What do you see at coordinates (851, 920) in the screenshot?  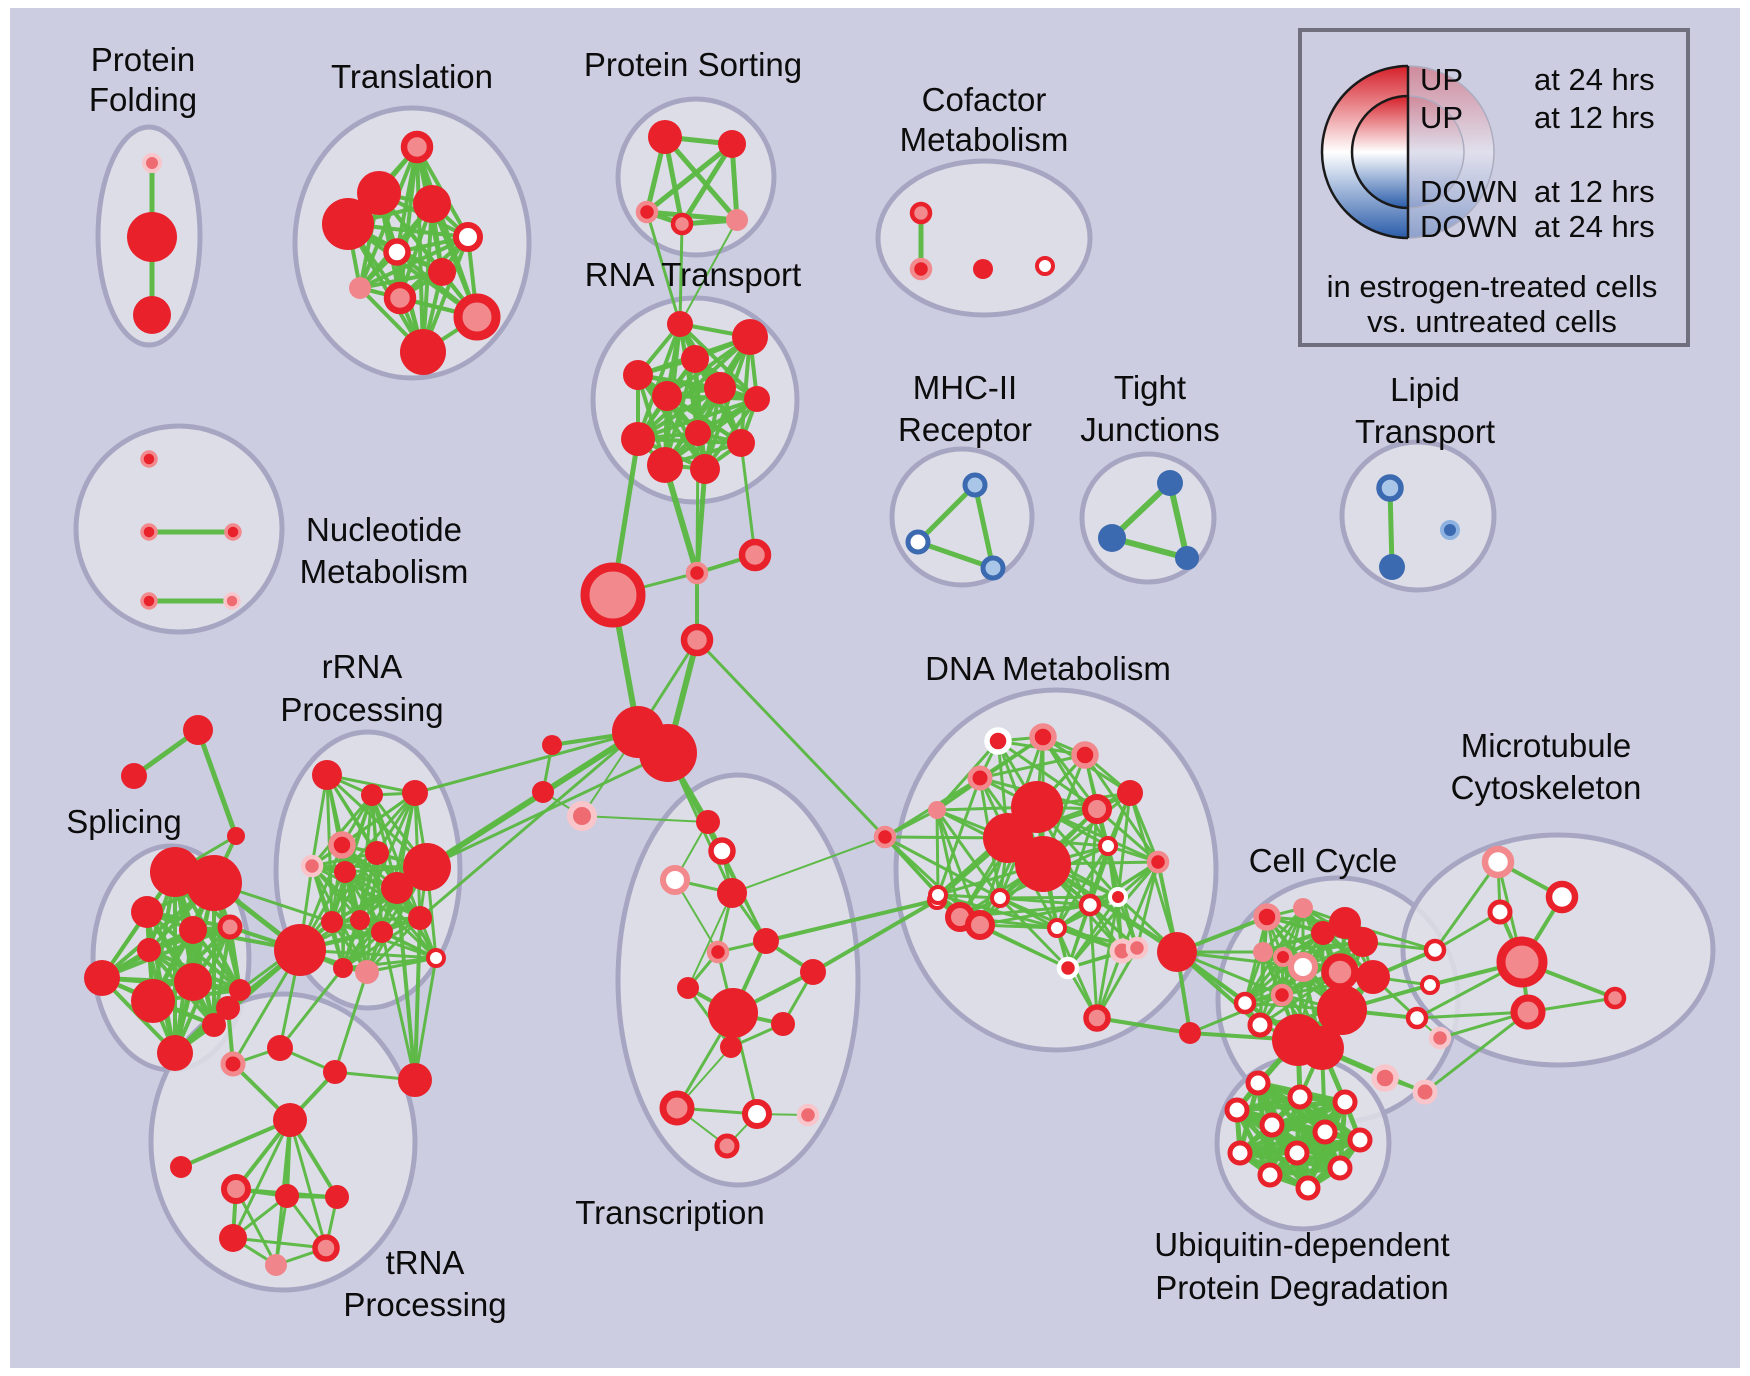 I see `edge-trx` at bounding box center [851, 920].